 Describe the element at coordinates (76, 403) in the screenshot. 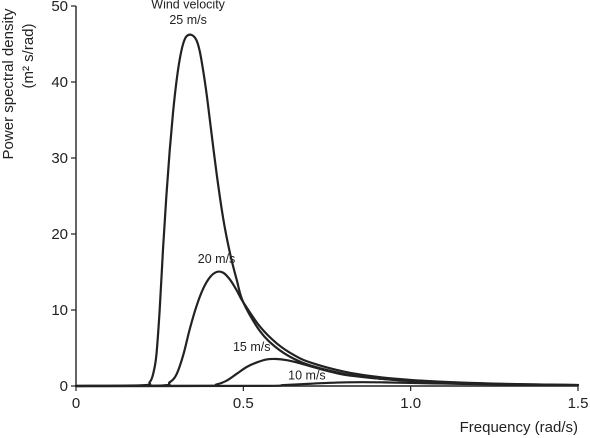

I see `x-tick-label: 0` at that location.